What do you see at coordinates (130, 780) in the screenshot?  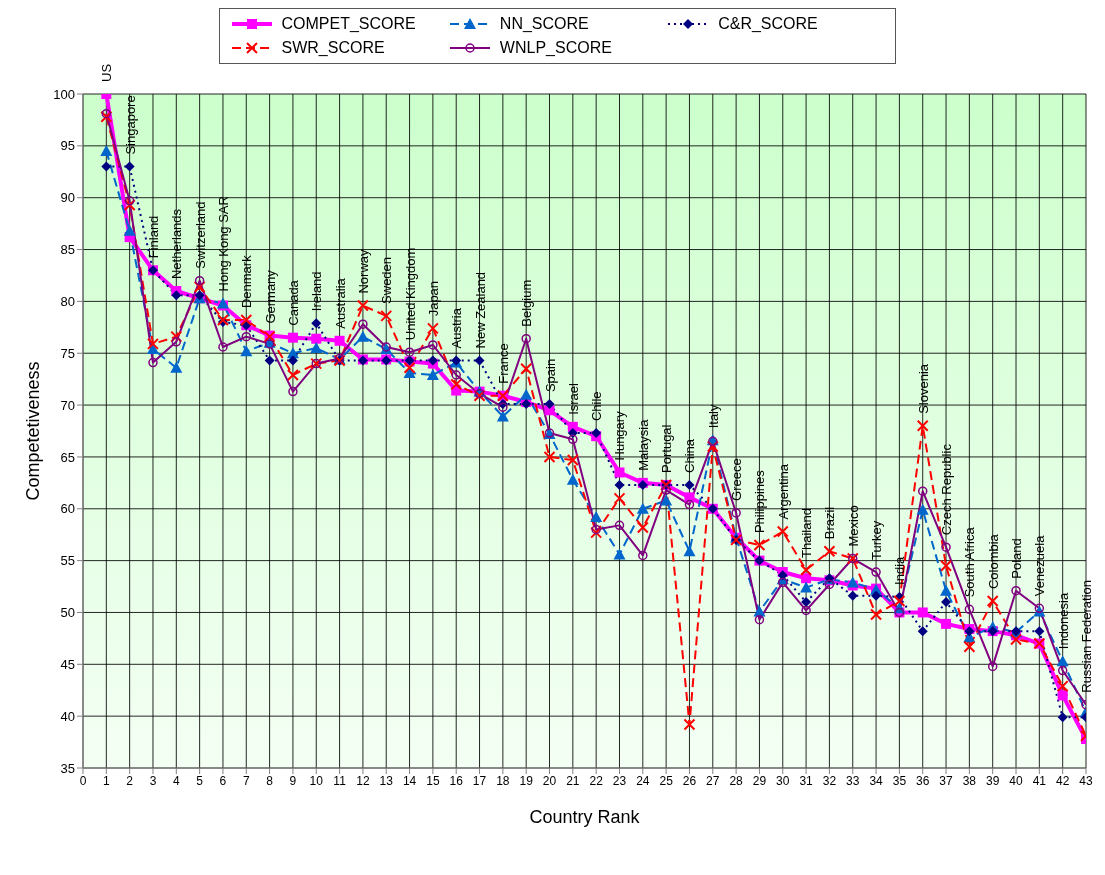 I see `x-tick-label: 2` at bounding box center [130, 780].